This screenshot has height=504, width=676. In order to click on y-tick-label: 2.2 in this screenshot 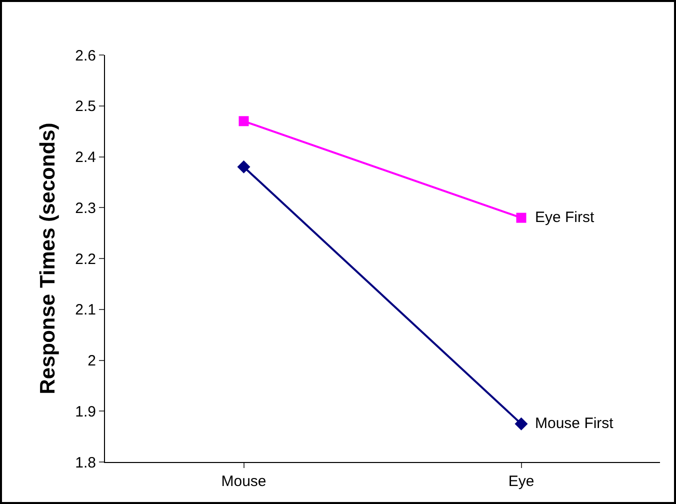, I will do `click(85, 259)`.